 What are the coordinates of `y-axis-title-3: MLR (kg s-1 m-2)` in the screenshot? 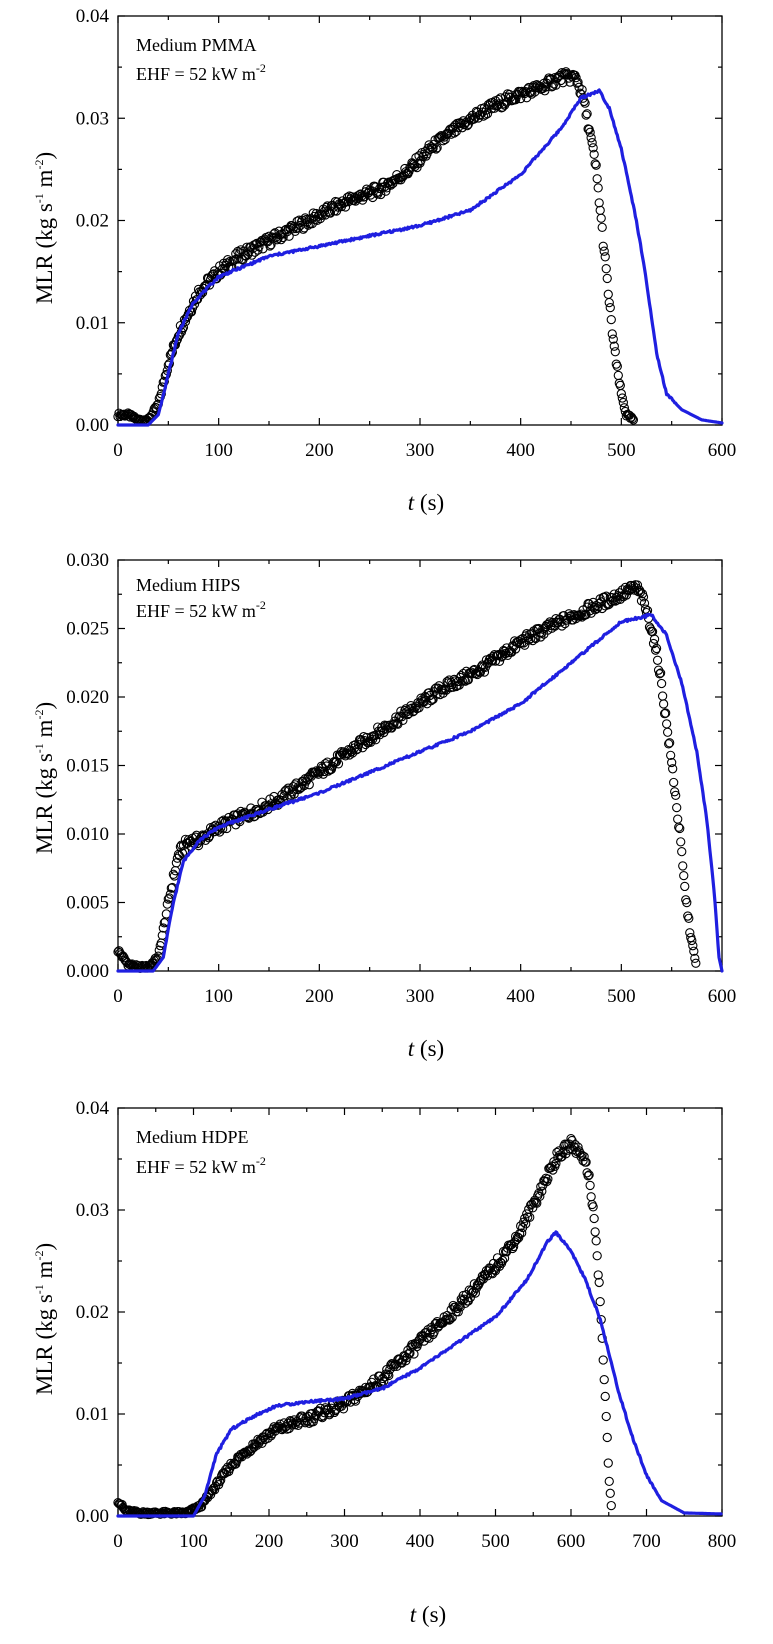 It's located at (44, 1319).